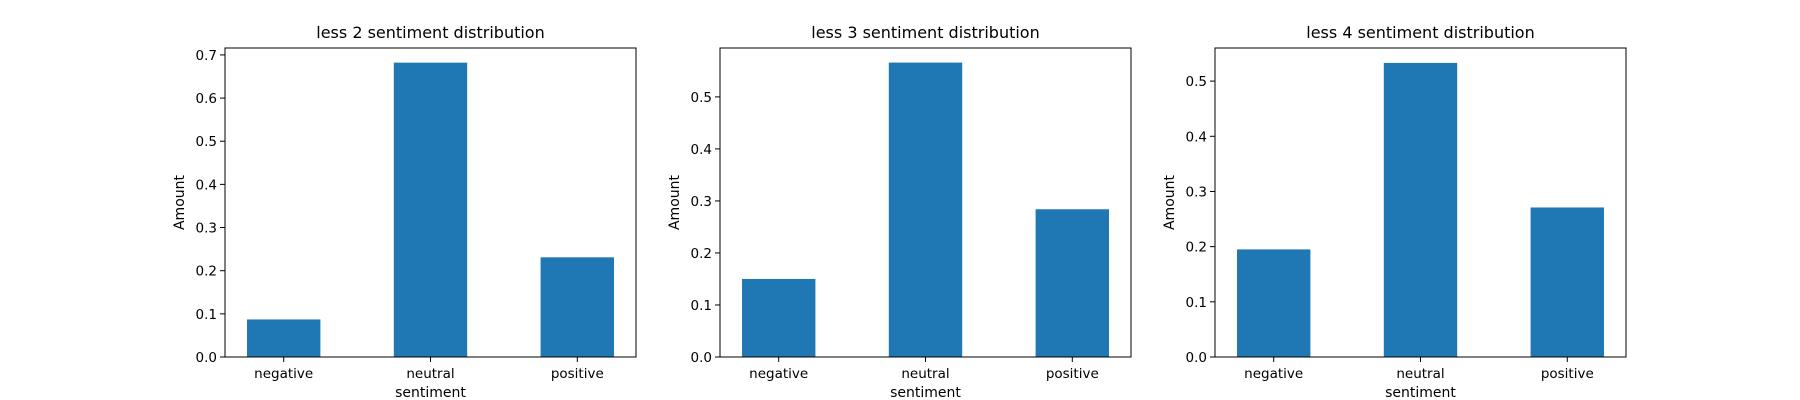 This screenshot has height=400, width=1800. Describe the element at coordinates (925, 32) in the screenshot. I see `chart-title: less 3 sentiment distribution` at that location.